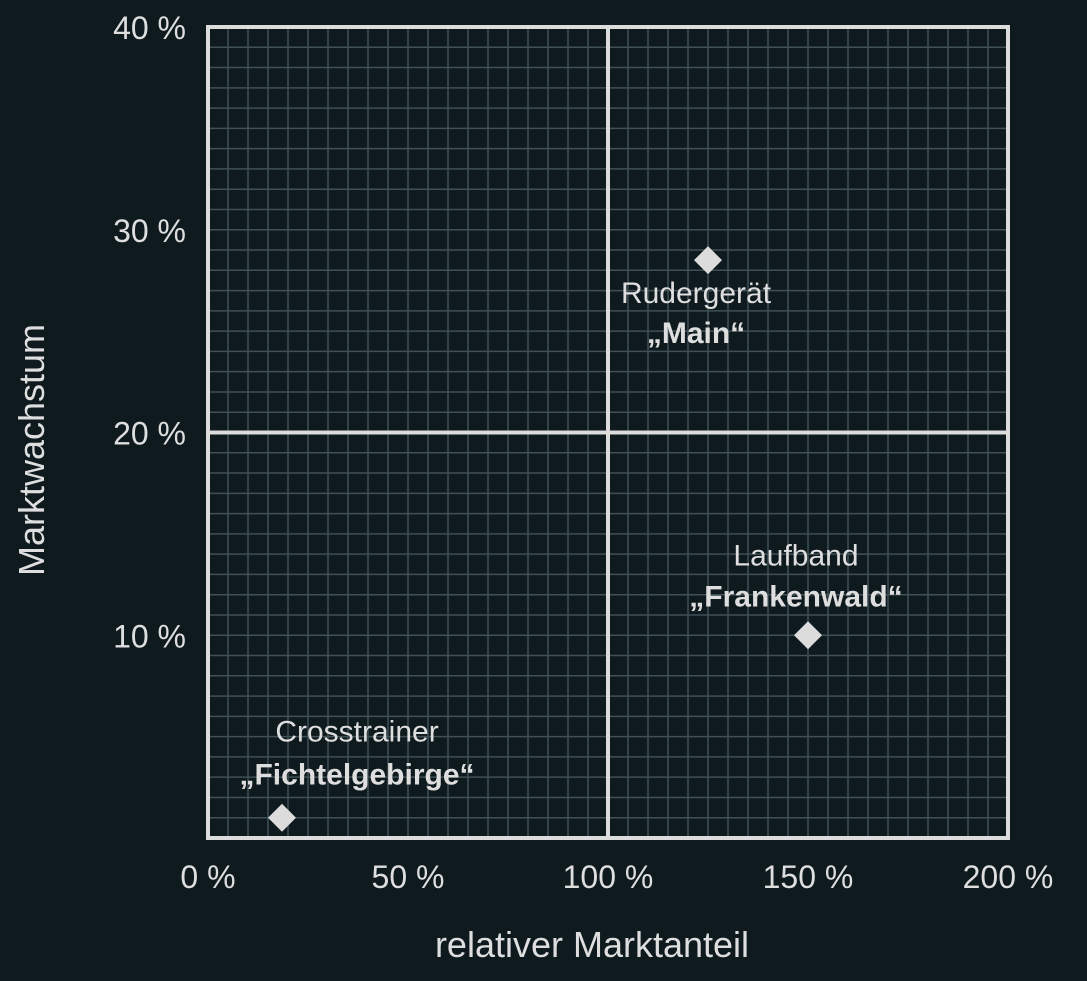  What do you see at coordinates (149, 434) in the screenshot?
I see `y-tick-label: 20 %` at bounding box center [149, 434].